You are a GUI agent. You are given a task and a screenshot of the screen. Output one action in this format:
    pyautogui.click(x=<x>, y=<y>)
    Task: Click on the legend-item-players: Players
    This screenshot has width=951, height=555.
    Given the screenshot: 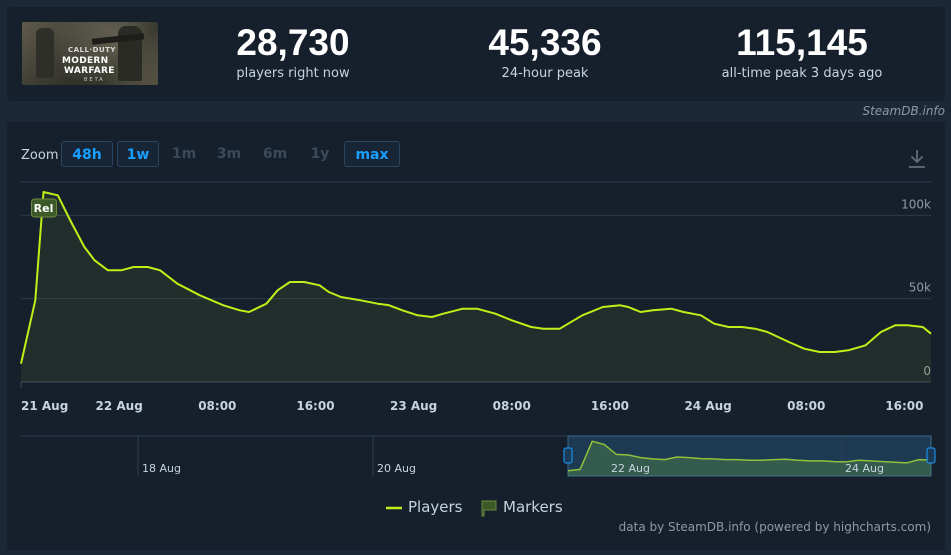 What is the action you would take?
    pyautogui.click(x=424, y=507)
    